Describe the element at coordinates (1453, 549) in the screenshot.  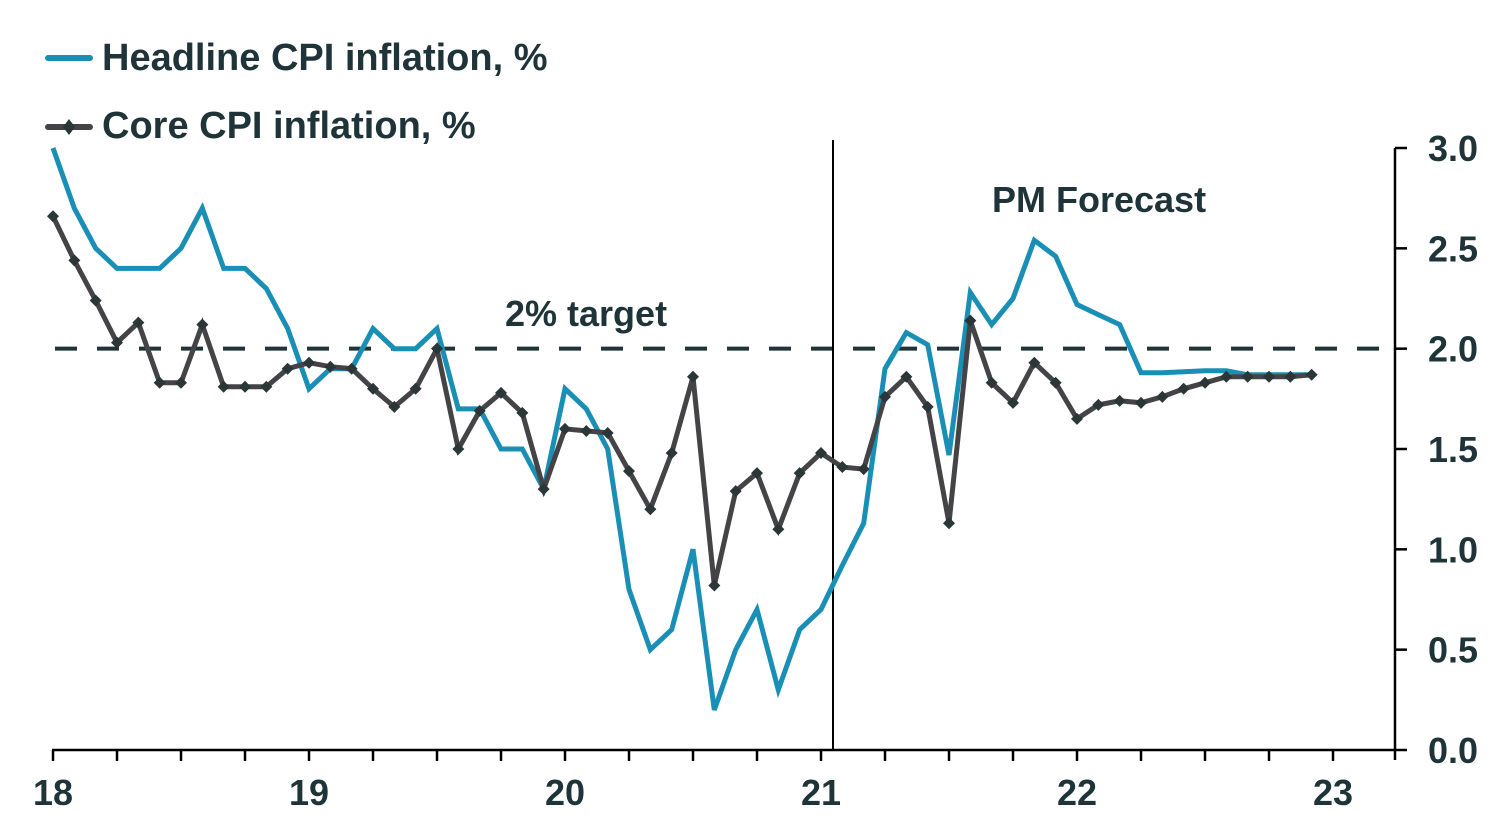
I see `y-tick-label: 1.0` at that location.